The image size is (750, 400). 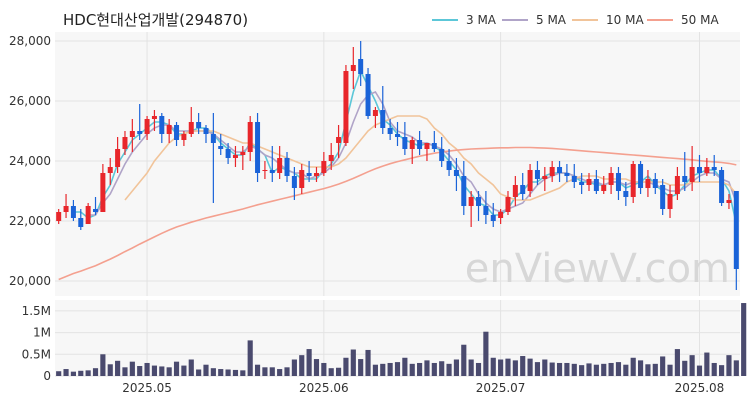 What do you see at coordinates (36, 354) in the screenshot?
I see `volume-tick-label: 0.5M` at bounding box center [36, 354].